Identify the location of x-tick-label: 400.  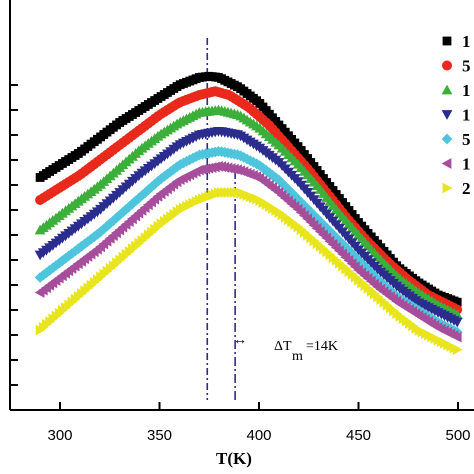
(258, 435).